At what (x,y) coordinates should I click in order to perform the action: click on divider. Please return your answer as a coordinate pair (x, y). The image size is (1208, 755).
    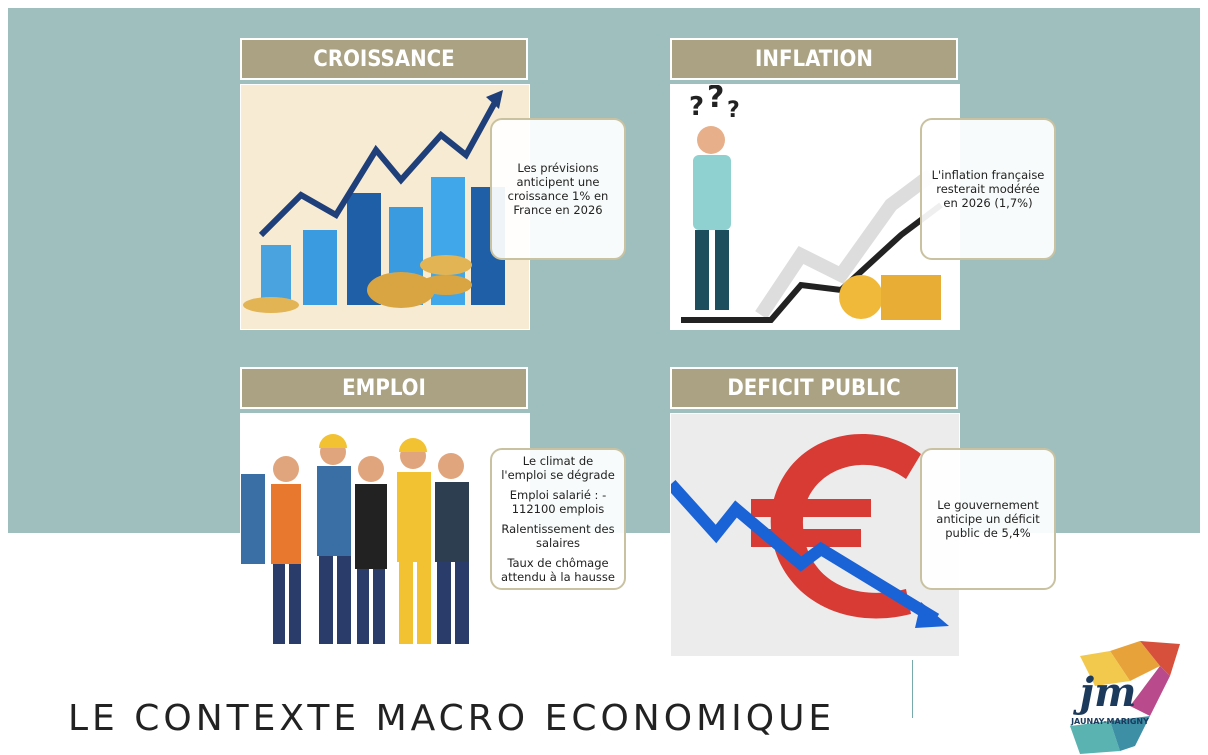
    Looking at the image, I should click on (912, 689).